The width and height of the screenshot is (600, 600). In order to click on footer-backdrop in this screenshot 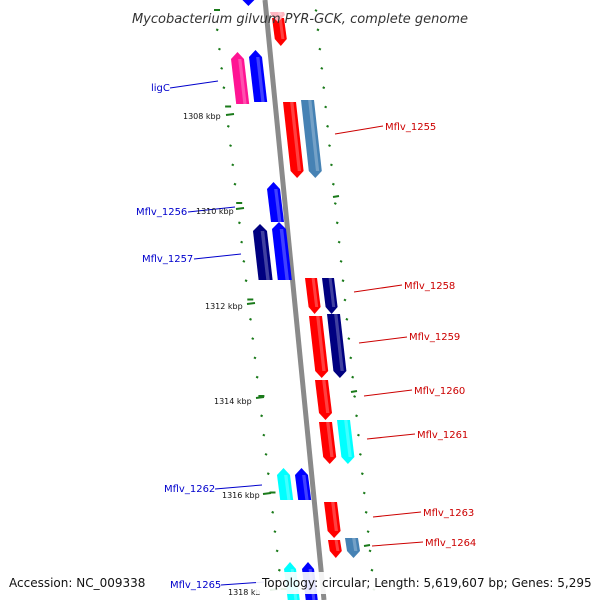, I will do `click(426, 583)`.